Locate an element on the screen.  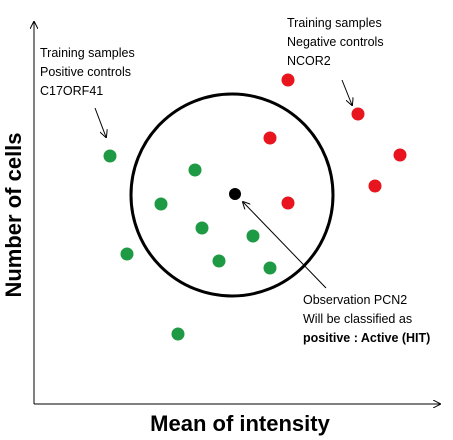
observation-label-line: Will be classified as is located at coordinates (357, 319).